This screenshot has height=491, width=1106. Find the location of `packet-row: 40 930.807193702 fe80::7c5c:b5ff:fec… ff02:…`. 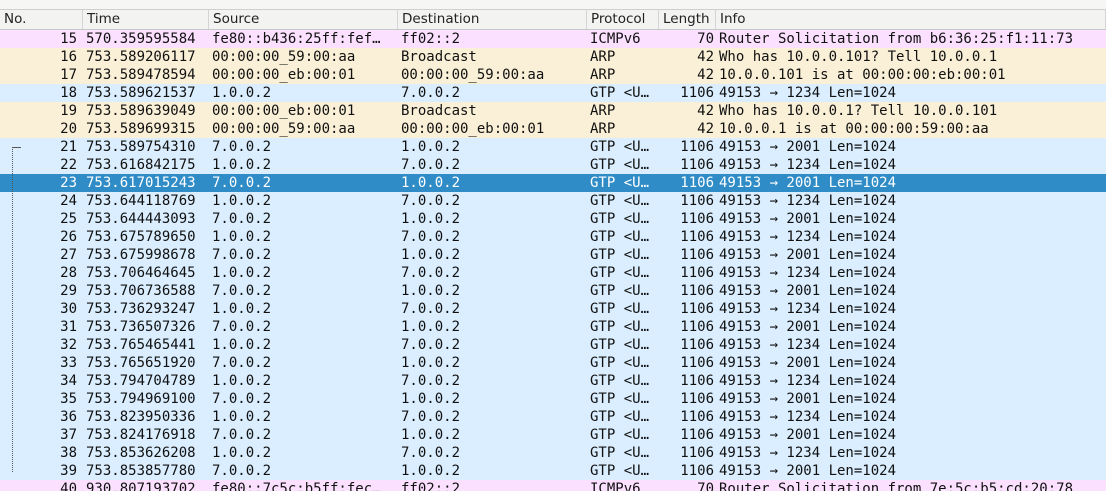

packet-row: 40 930.807193702 fe80::7c5c:b5ff:fec… ff02:… is located at coordinates (553, 485).